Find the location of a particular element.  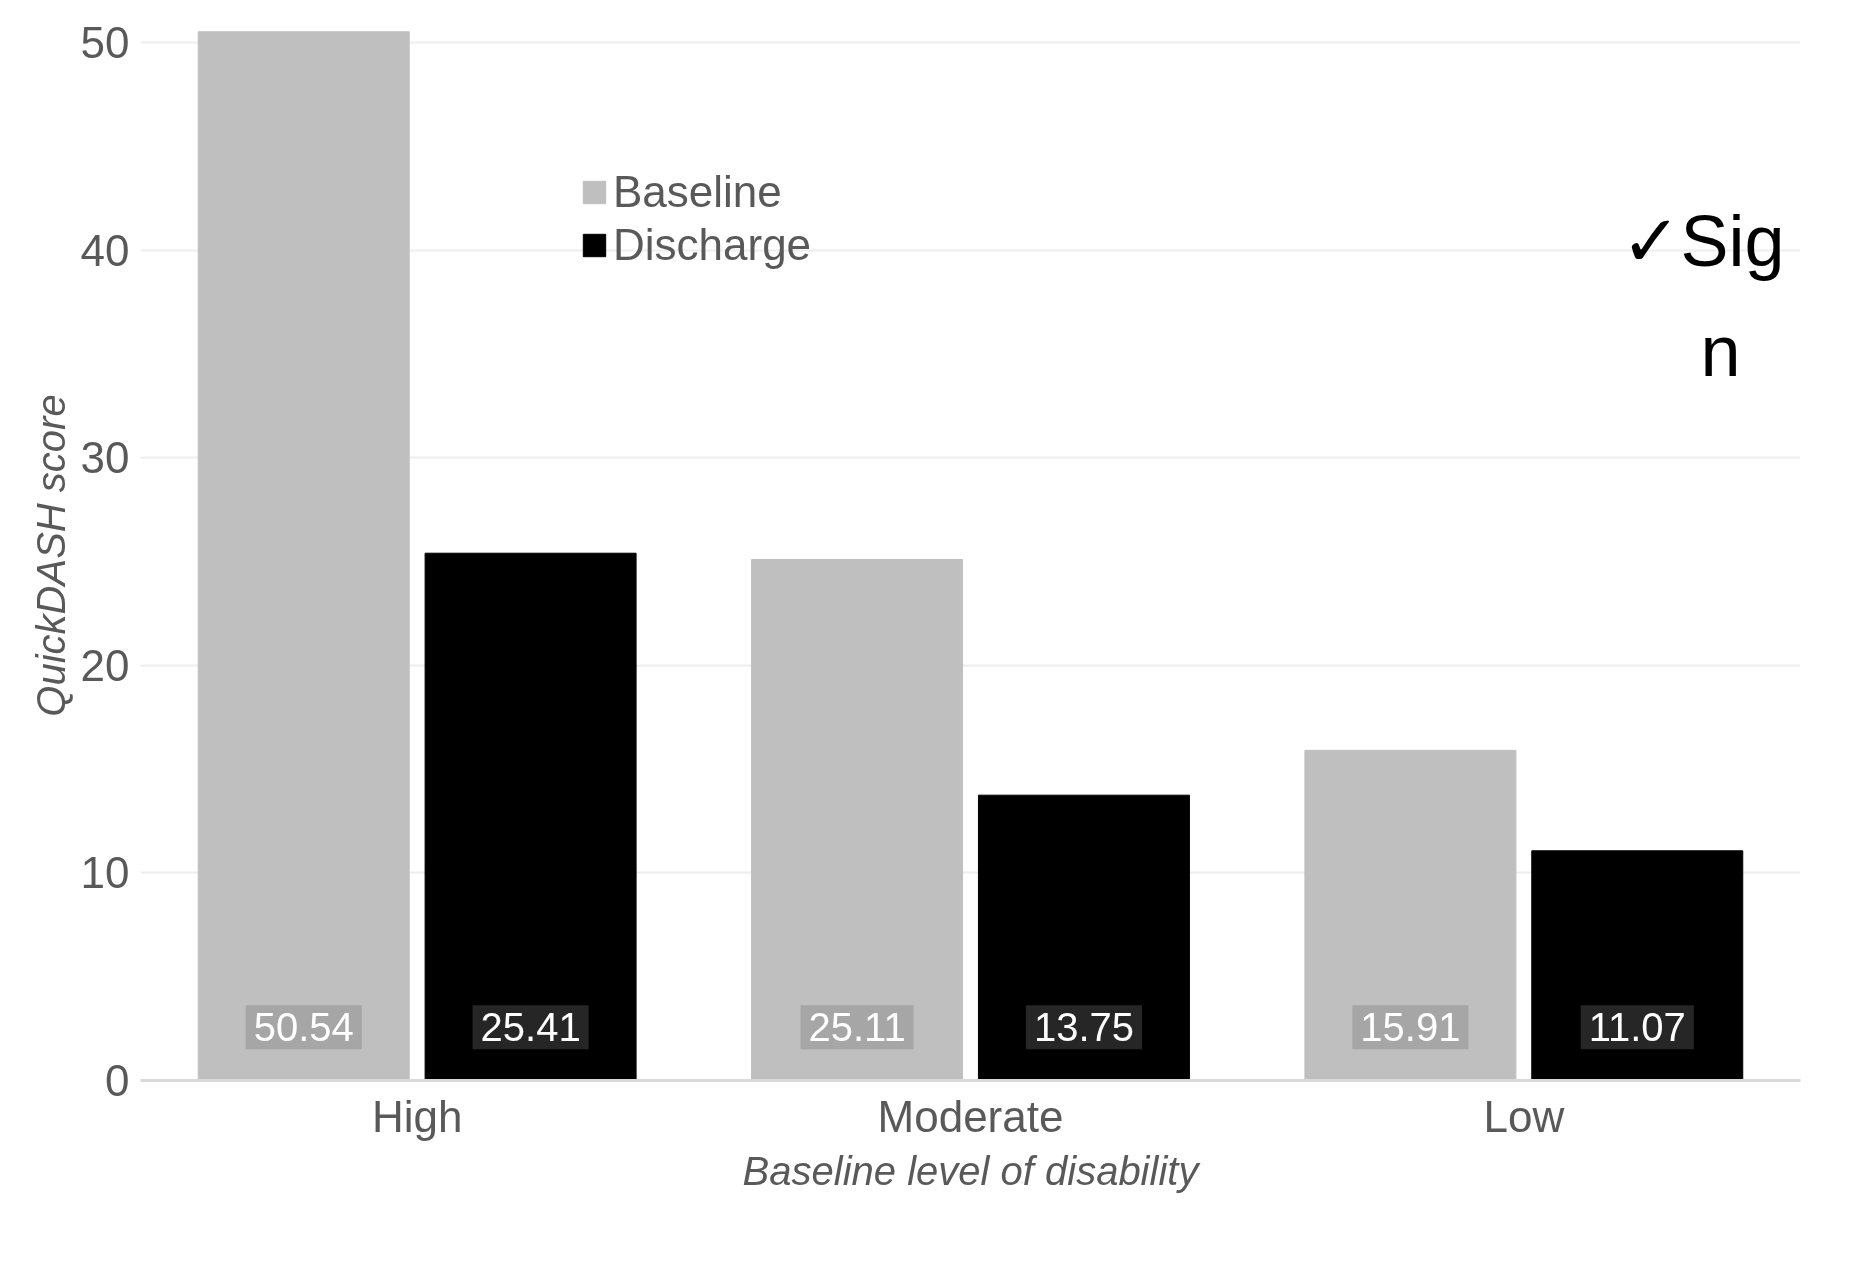

x-tick-label: Low is located at coordinates (1524, 1116).